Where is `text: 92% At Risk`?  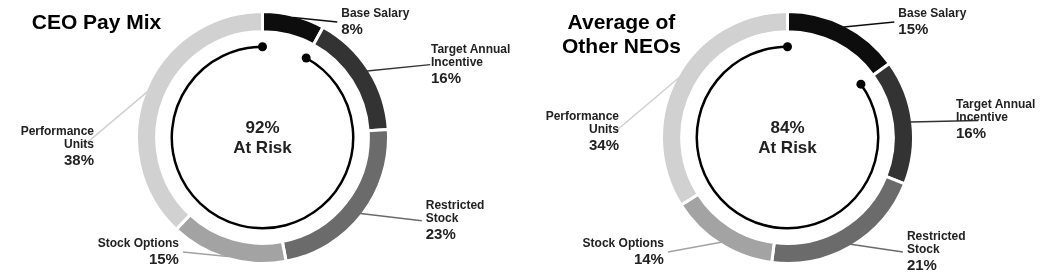 text: 92% At Risk is located at coordinates (262, 137).